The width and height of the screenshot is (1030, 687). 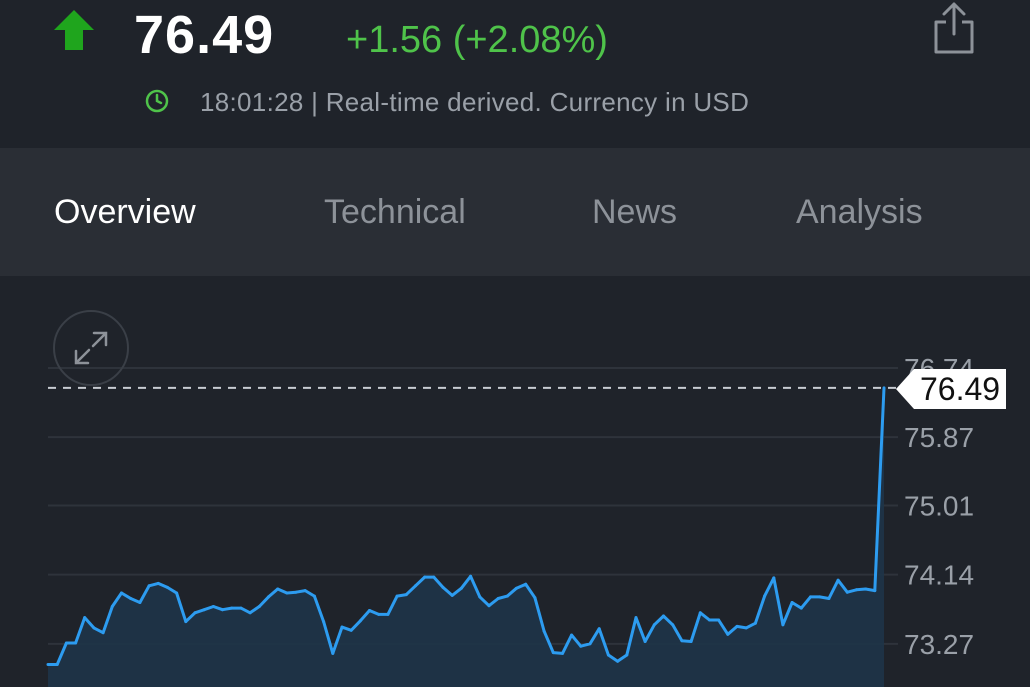 What do you see at coordinates (939, 437) in the screenshot?
I see `y-tick-label: 75.87` at bounding box center [939, 437].